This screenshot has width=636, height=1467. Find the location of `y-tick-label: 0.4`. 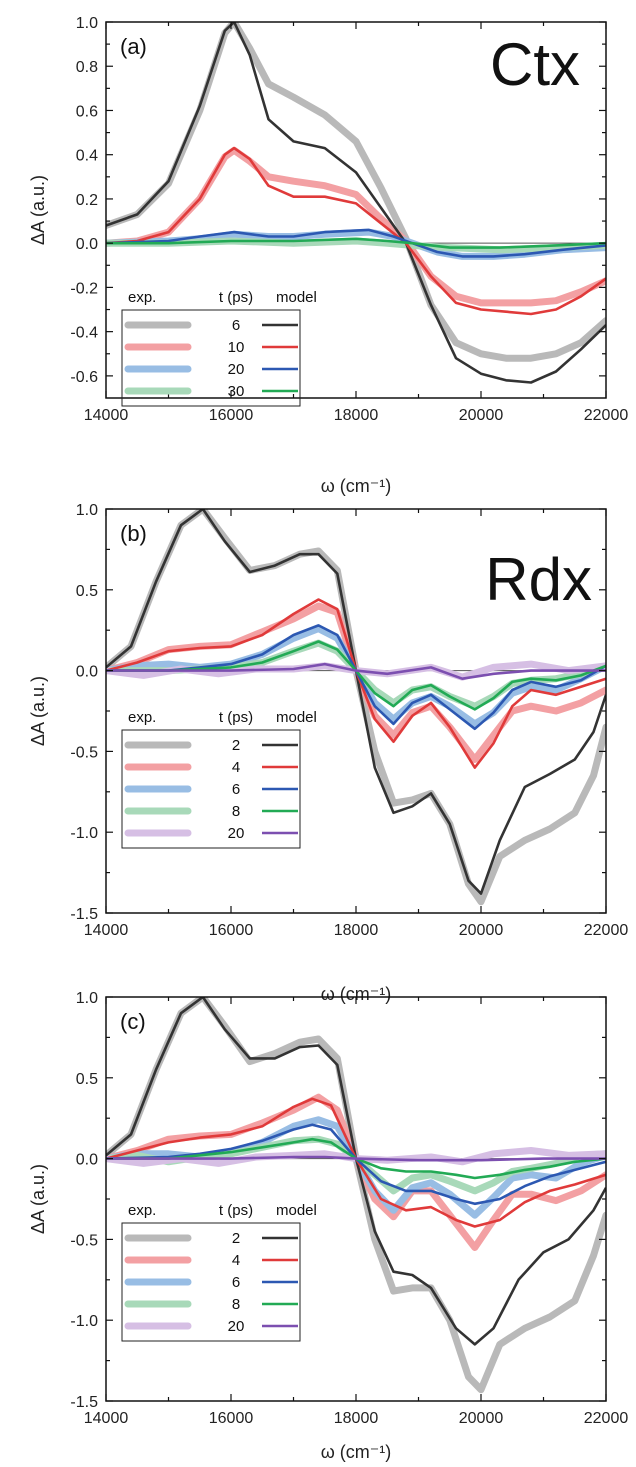

y-tick-label: 0.4 is located at coordinates (87, 156).